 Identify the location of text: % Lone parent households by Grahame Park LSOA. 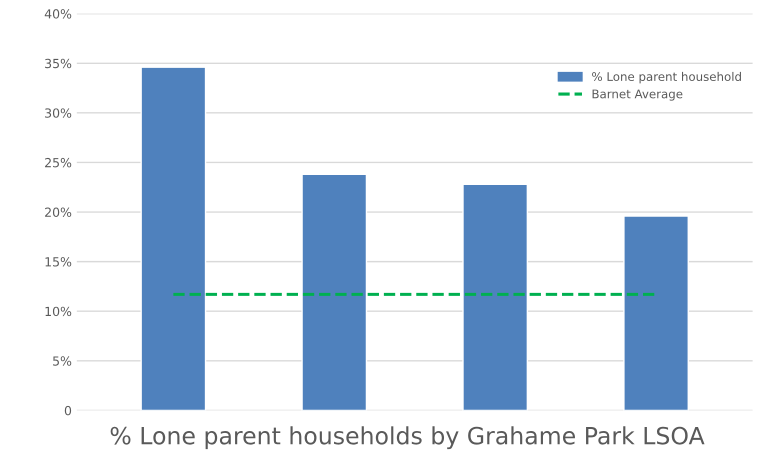
(407, 438).